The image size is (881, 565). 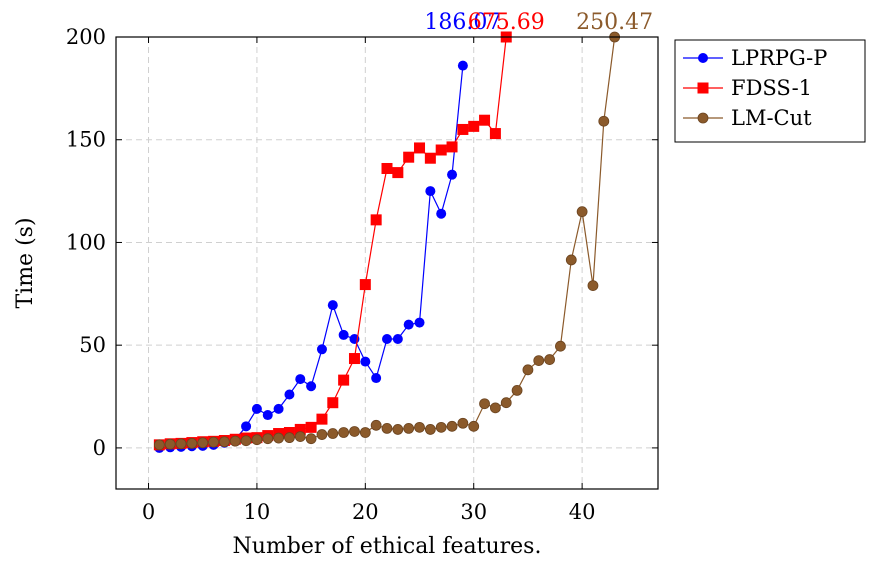 I want to click on x-tick-label: 40, so click(x=582, y=512).